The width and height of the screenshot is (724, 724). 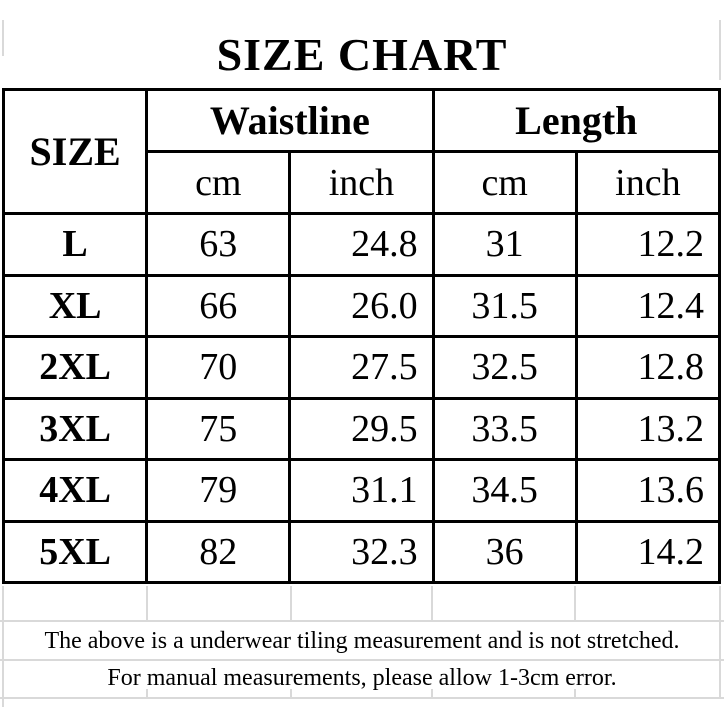 I want to click on table-row: 3XL 75 29.5 33.5 13.2, so click(x=361, y=428).